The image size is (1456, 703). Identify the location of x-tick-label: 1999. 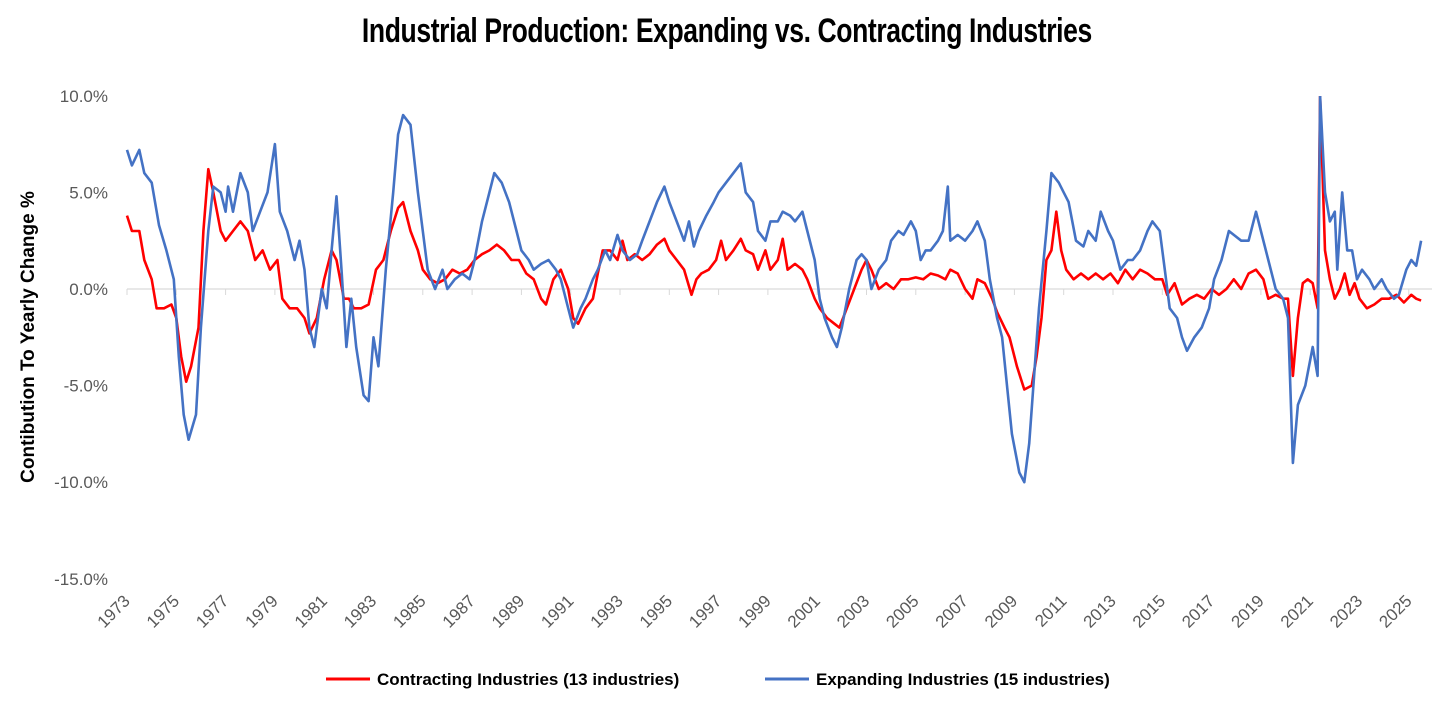
(755, 611).